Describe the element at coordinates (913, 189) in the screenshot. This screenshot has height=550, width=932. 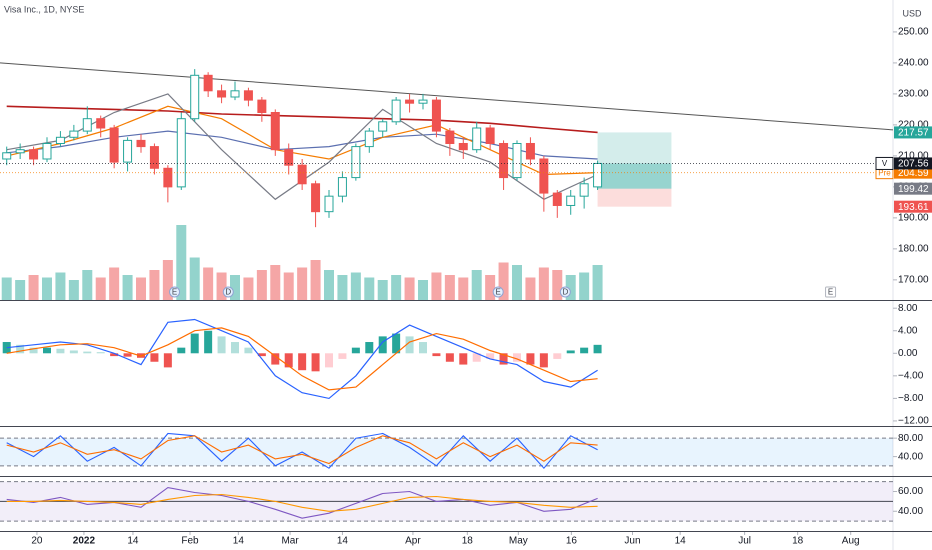
I see `price-tag-label: 199.42` at that location.